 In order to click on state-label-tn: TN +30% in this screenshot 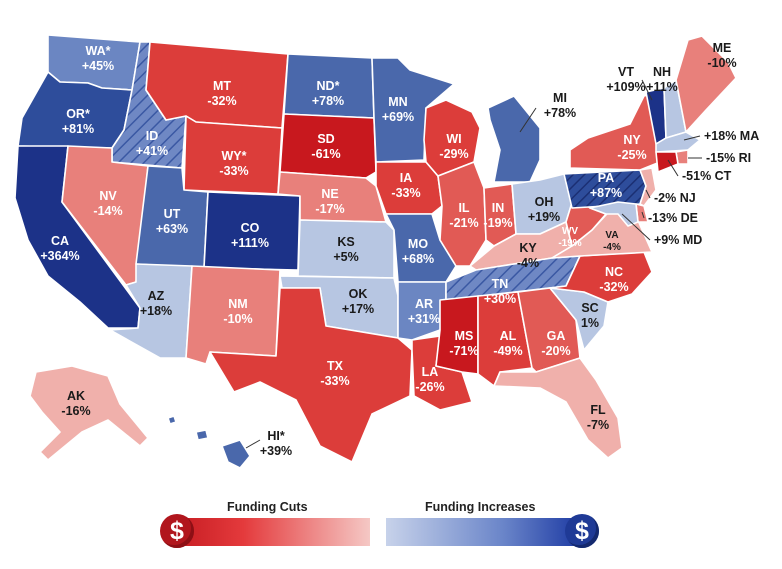, I will do `click(500, 291)`.